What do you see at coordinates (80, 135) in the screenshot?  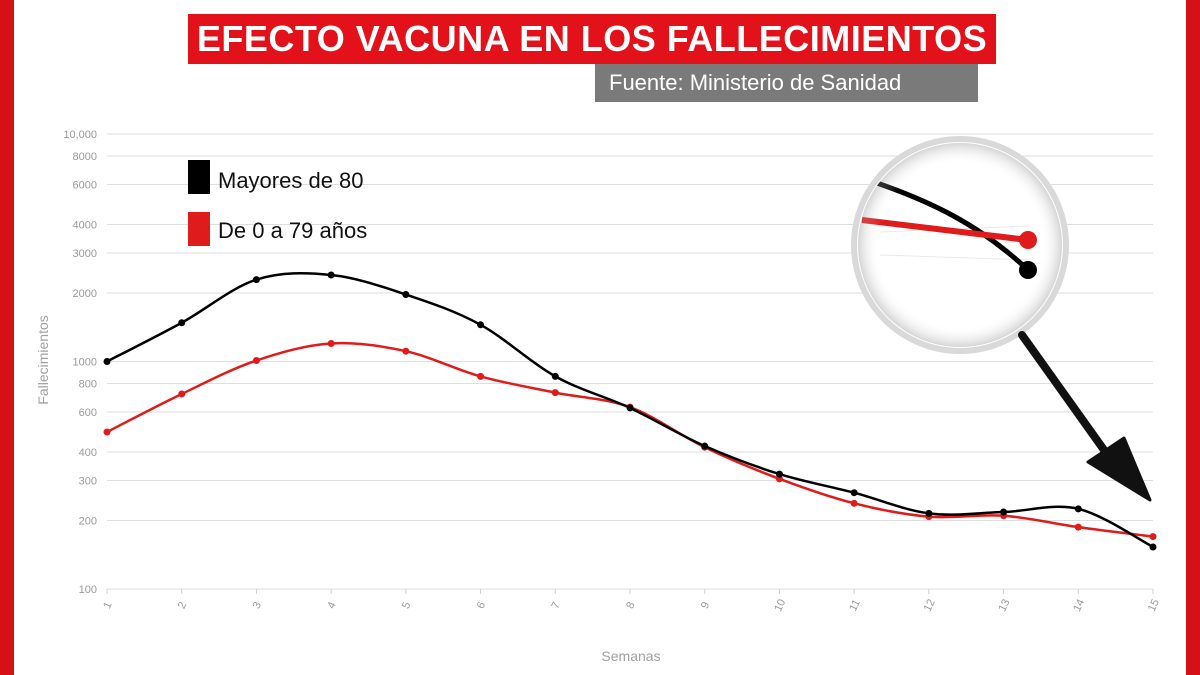 I see `y-tick-label: 10,000` at bounding box center [80, 135].